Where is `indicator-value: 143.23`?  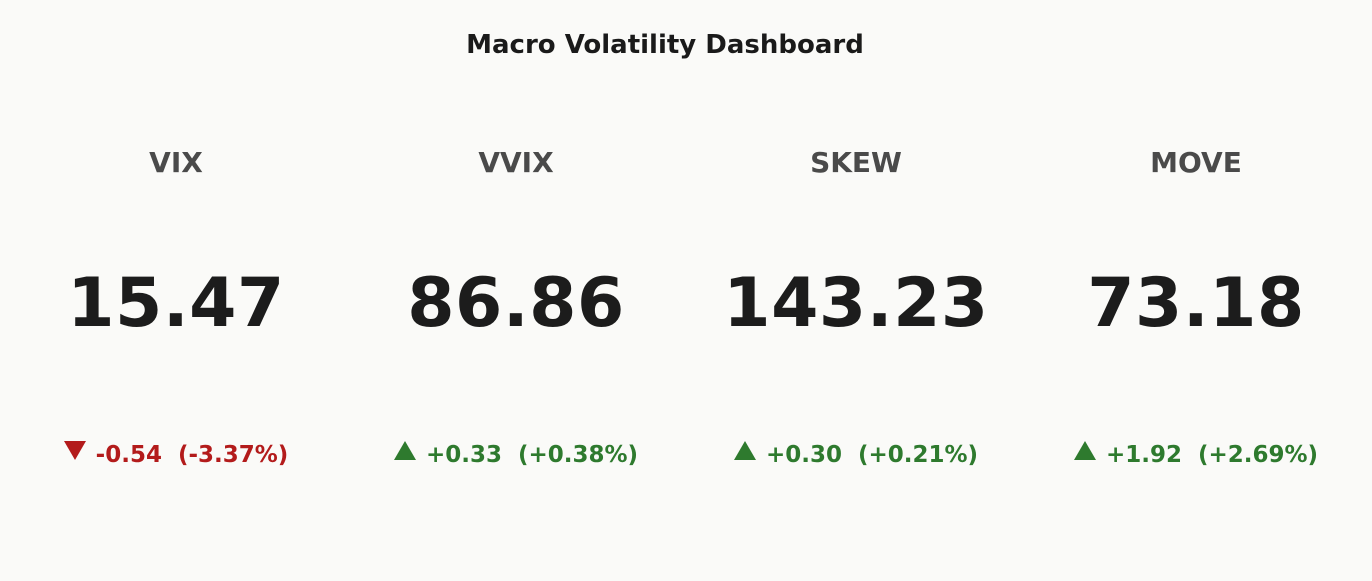 indicator-value: 143.23 is located at coordinates (856, 303).